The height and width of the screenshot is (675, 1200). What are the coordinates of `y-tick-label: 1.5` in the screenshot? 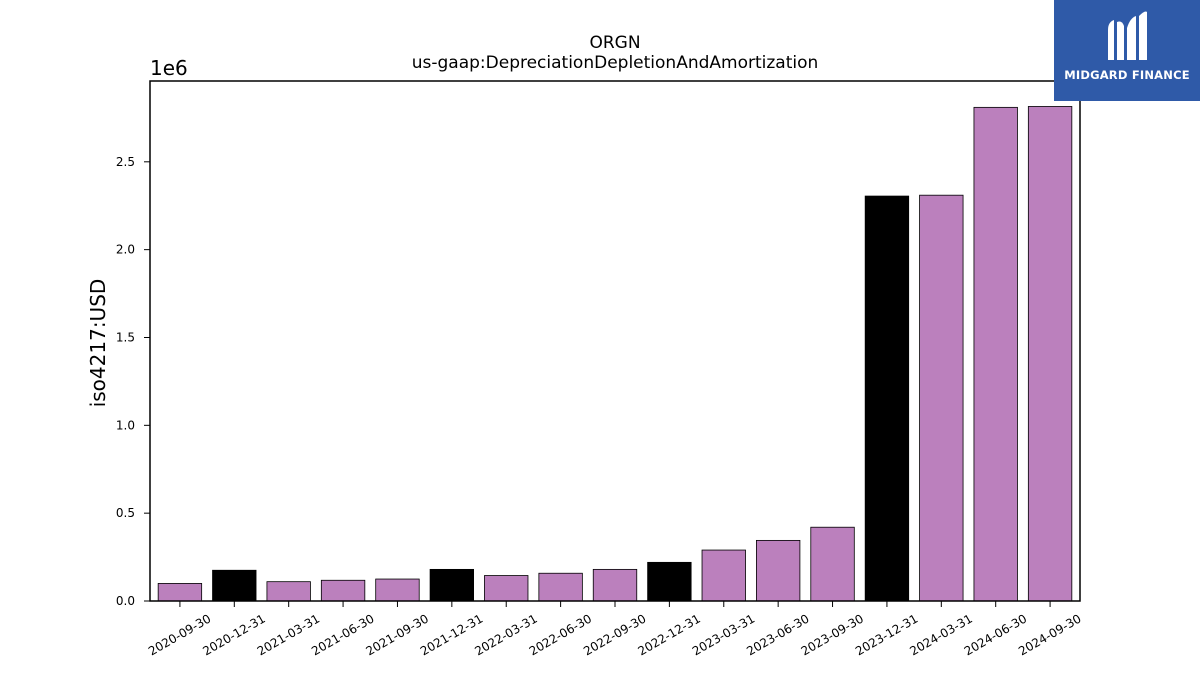 It's located at (125, 337).